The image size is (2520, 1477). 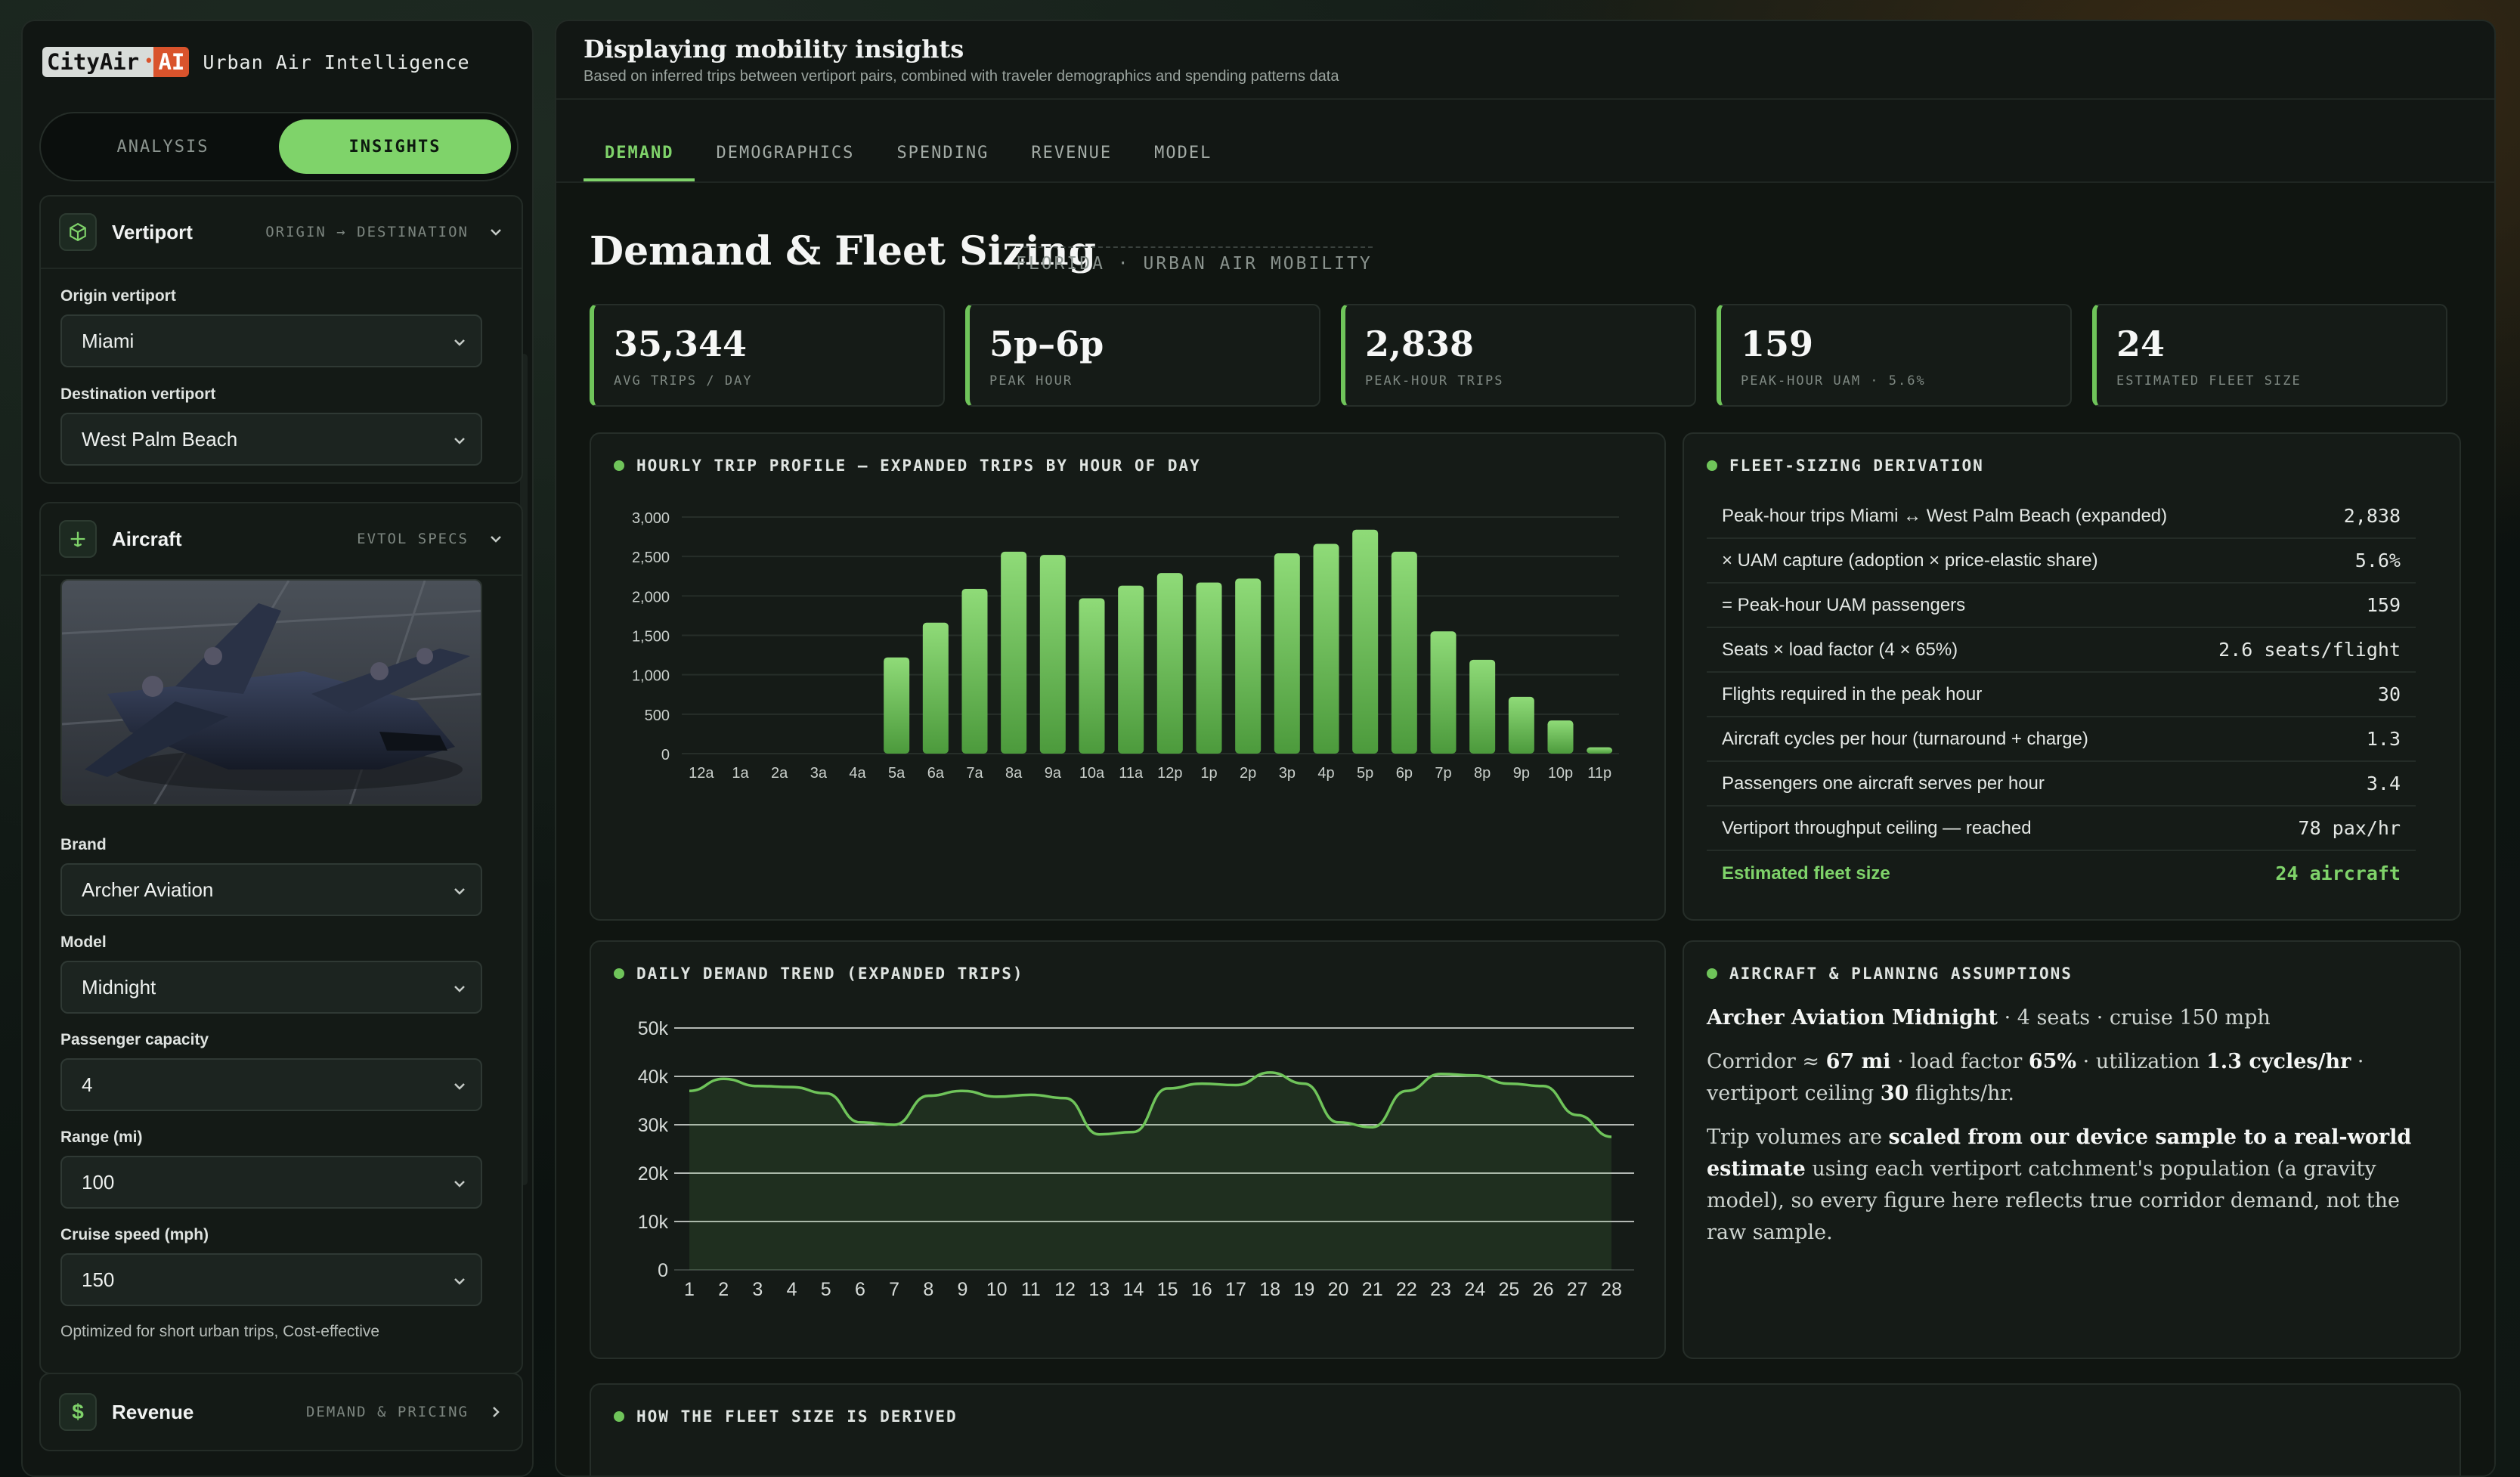 I want to click on insights-tab: INSIGHTS, so click(x=395, y=146).